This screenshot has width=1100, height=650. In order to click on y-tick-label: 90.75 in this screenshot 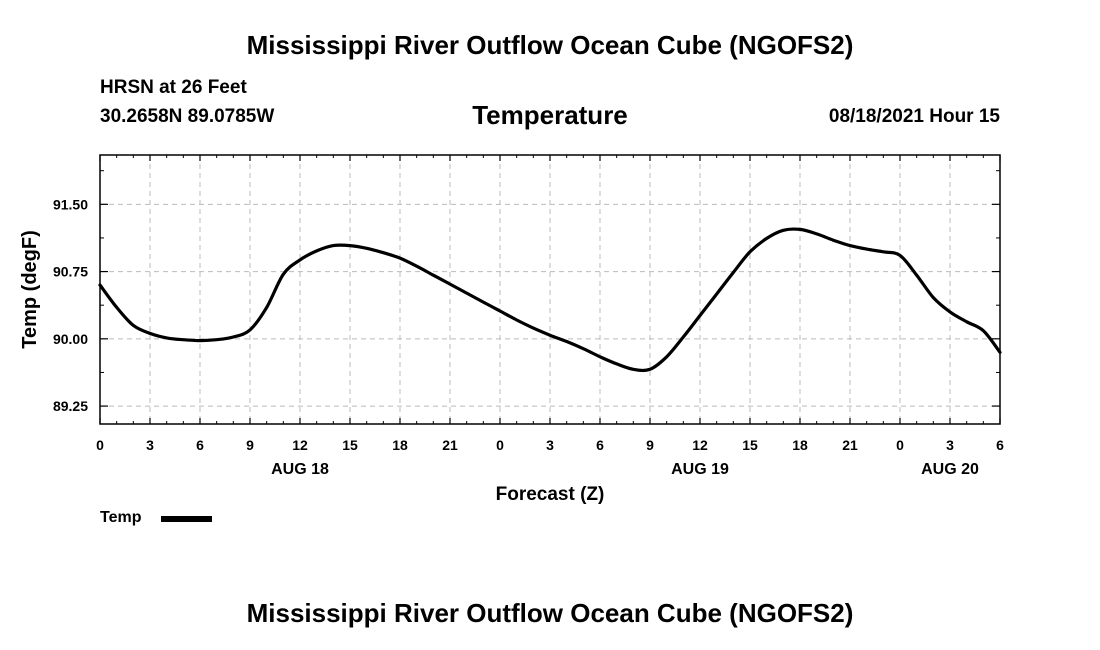, I will do `click(70, 272)`.